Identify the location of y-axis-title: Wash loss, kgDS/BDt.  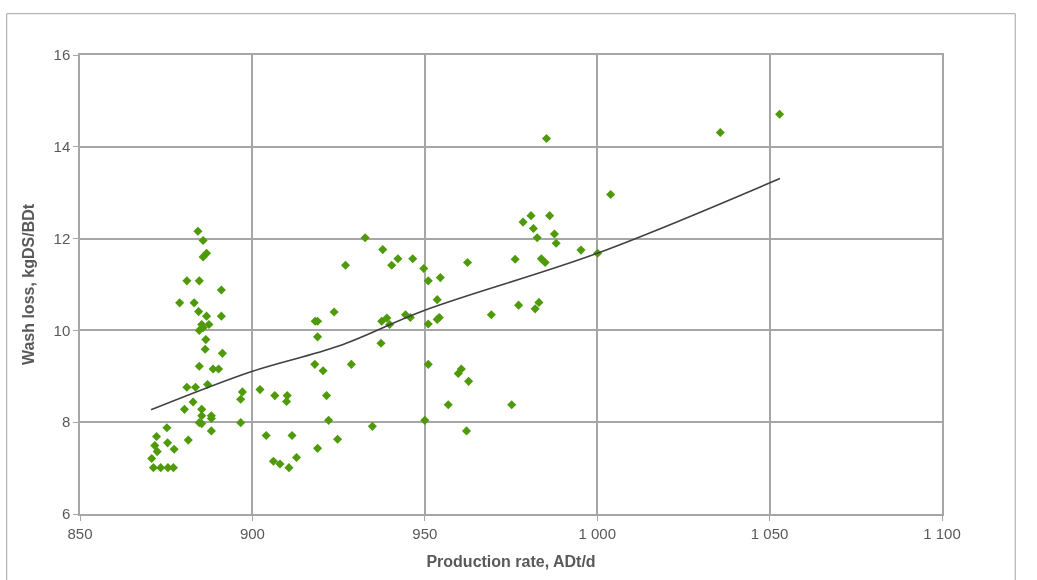
(28, 284).